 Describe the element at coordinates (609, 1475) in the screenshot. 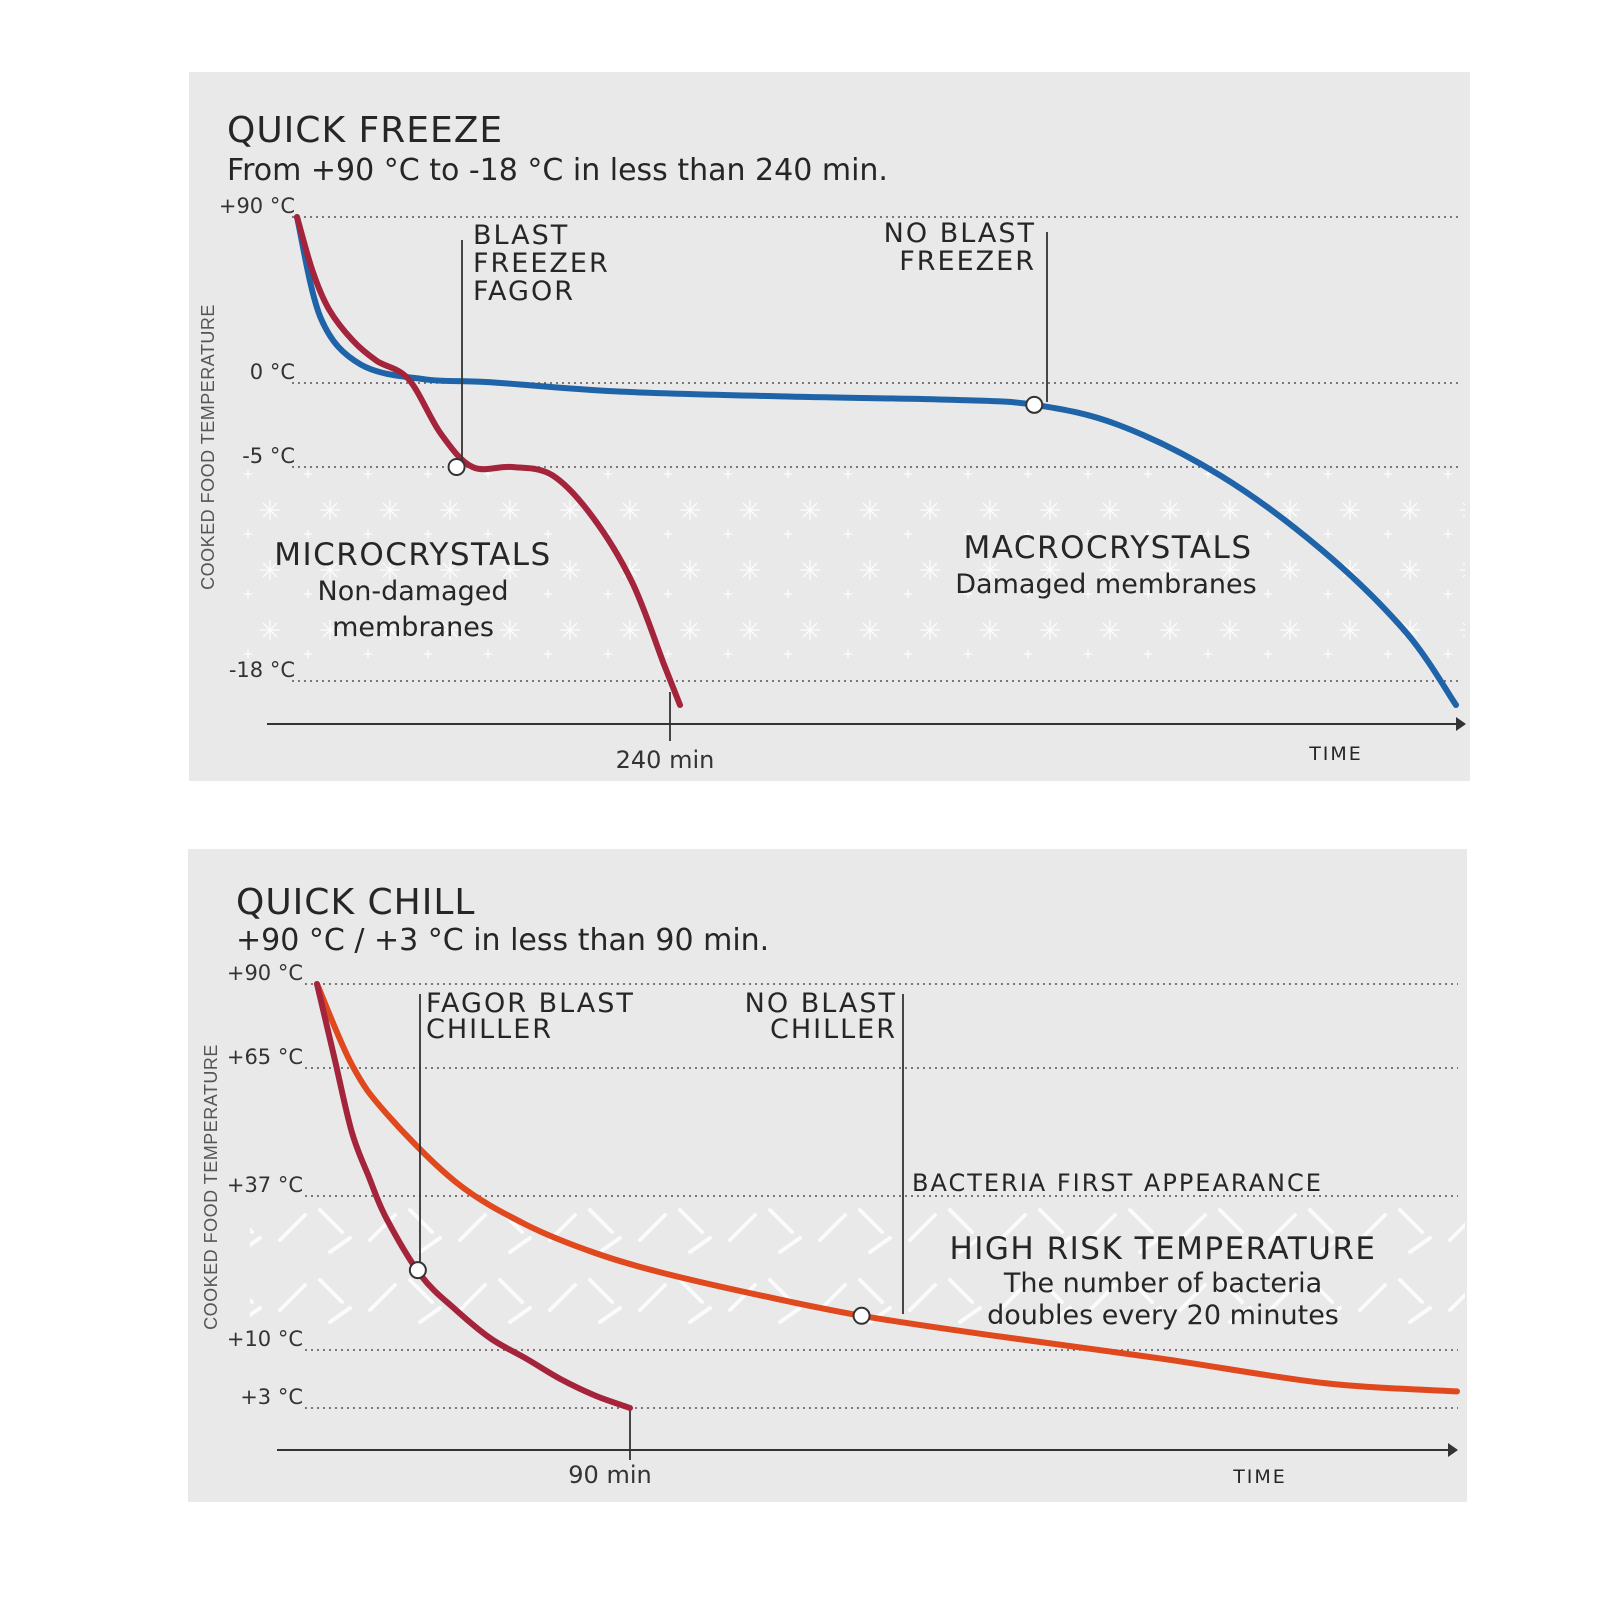

I see `chill-x-tick-90: 90 min` at that location.